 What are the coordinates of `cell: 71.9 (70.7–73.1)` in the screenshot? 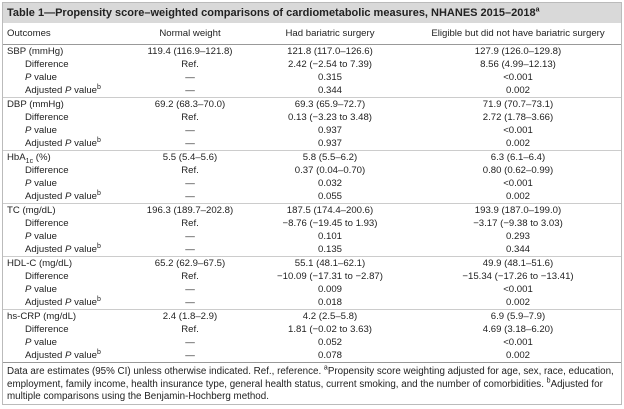 It's located at (518, 104).